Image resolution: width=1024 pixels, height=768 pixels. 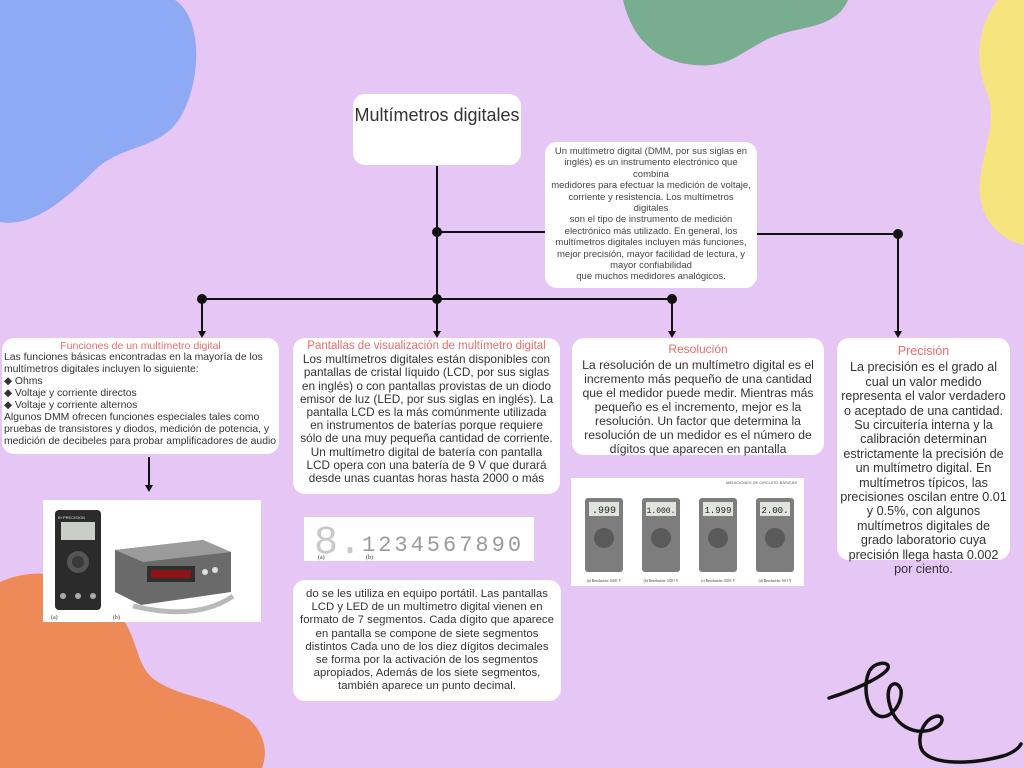 What do you see at coordinates (443, 545) in the screenshot?
I see `seven-segment-digits: 1234567890` at bounding box center [443, 545].